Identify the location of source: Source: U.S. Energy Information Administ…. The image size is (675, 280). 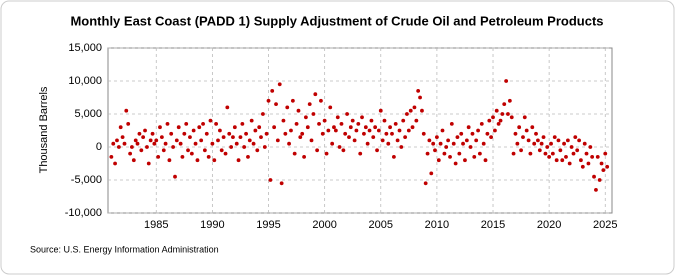
(124, 249).